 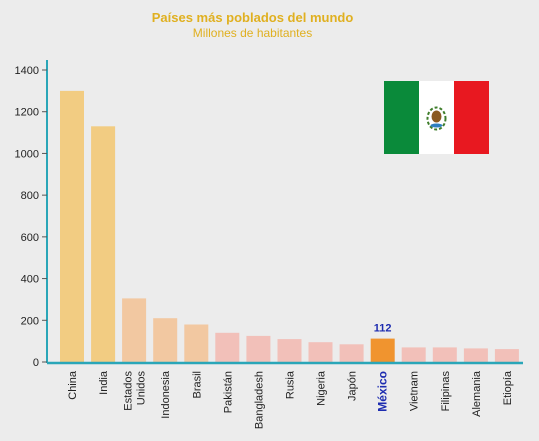 I want to click on flag-green-stripe, so click(x=401, y=117).